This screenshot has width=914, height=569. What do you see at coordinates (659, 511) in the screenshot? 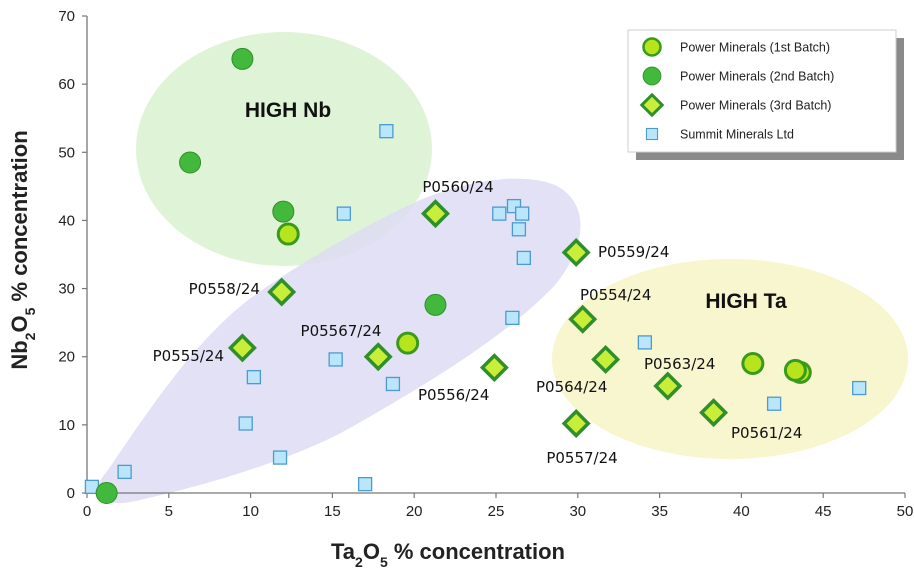
I see `x-tick-label: 35` at bounding box center [659, 511].